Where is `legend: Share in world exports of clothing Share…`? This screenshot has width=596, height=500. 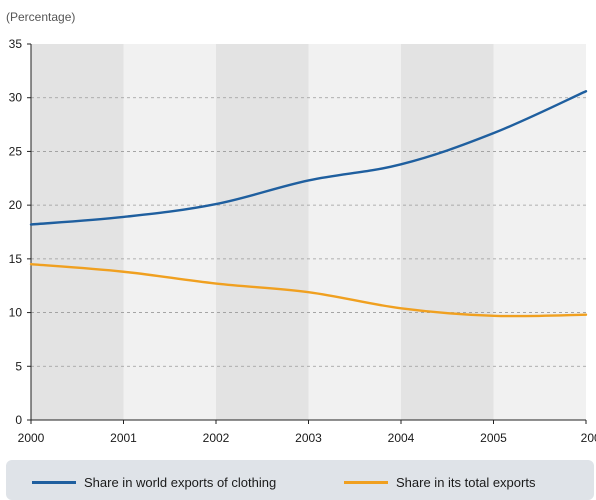
legend: Share in world exports of clothing Share… is located at coordinates (300, 480).